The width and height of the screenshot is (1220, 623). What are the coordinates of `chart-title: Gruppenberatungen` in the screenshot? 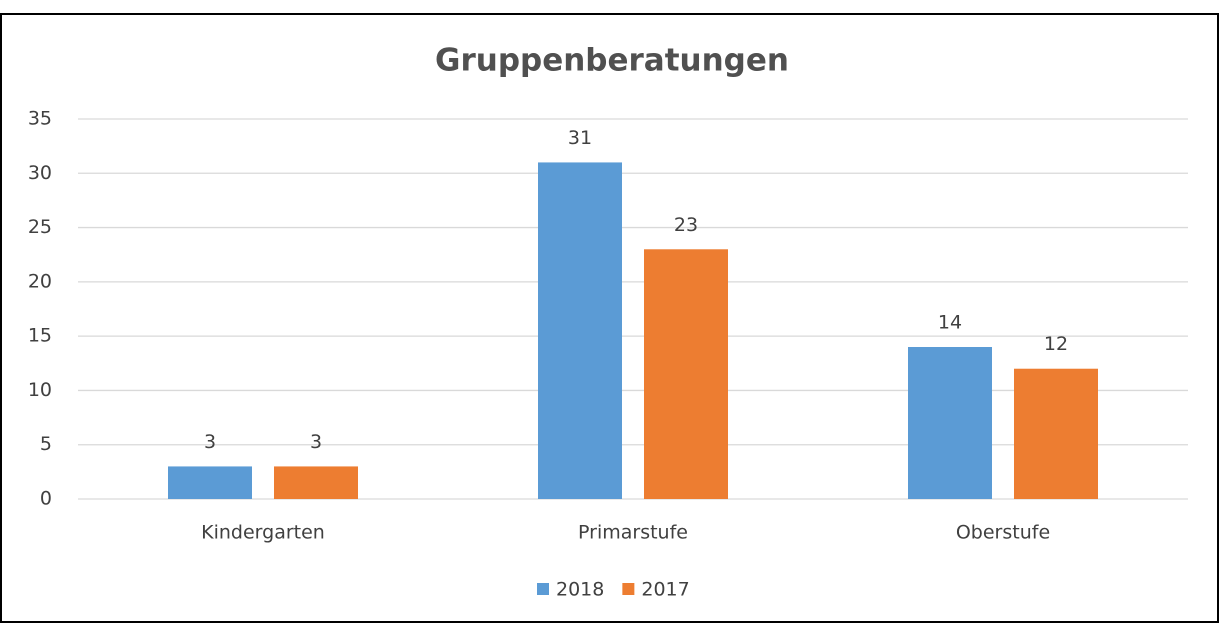 It's located at (612, 61).